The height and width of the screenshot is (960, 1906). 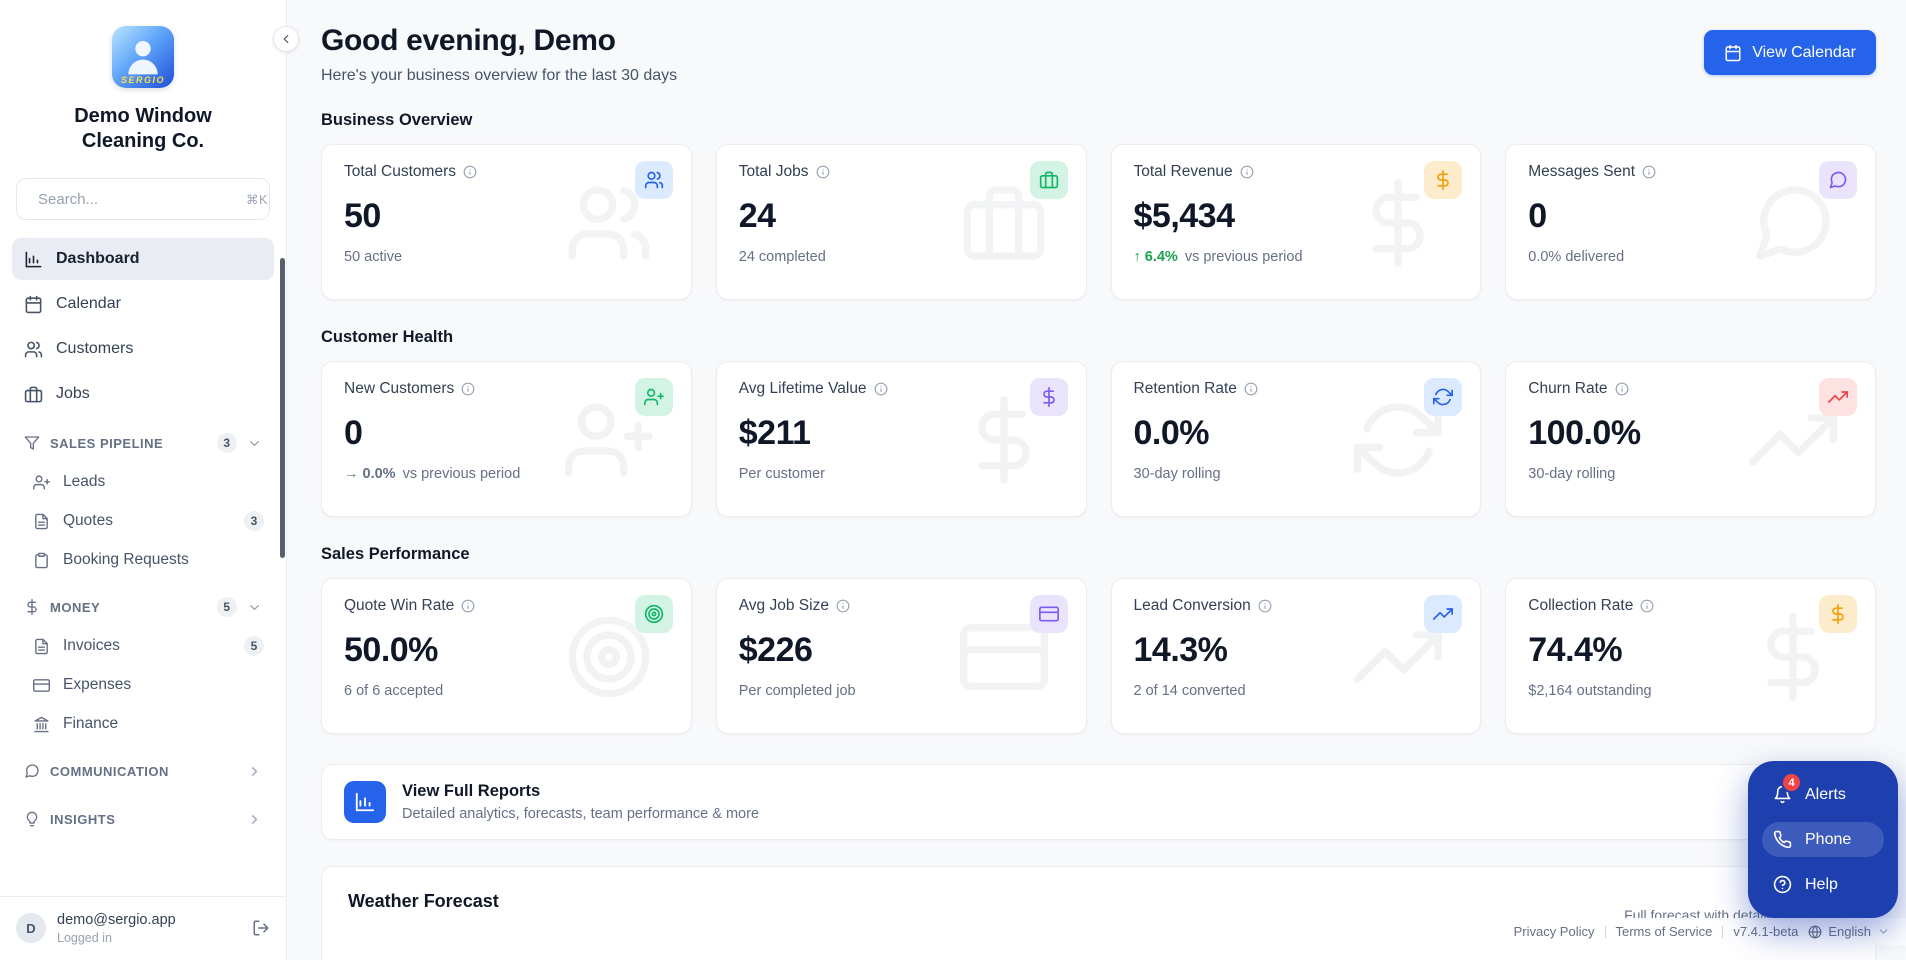 What do you see at coordinates (468, 40) in the screenshot?
I see `page-title: Good evening, Demo` at bounding box center [468, 40].